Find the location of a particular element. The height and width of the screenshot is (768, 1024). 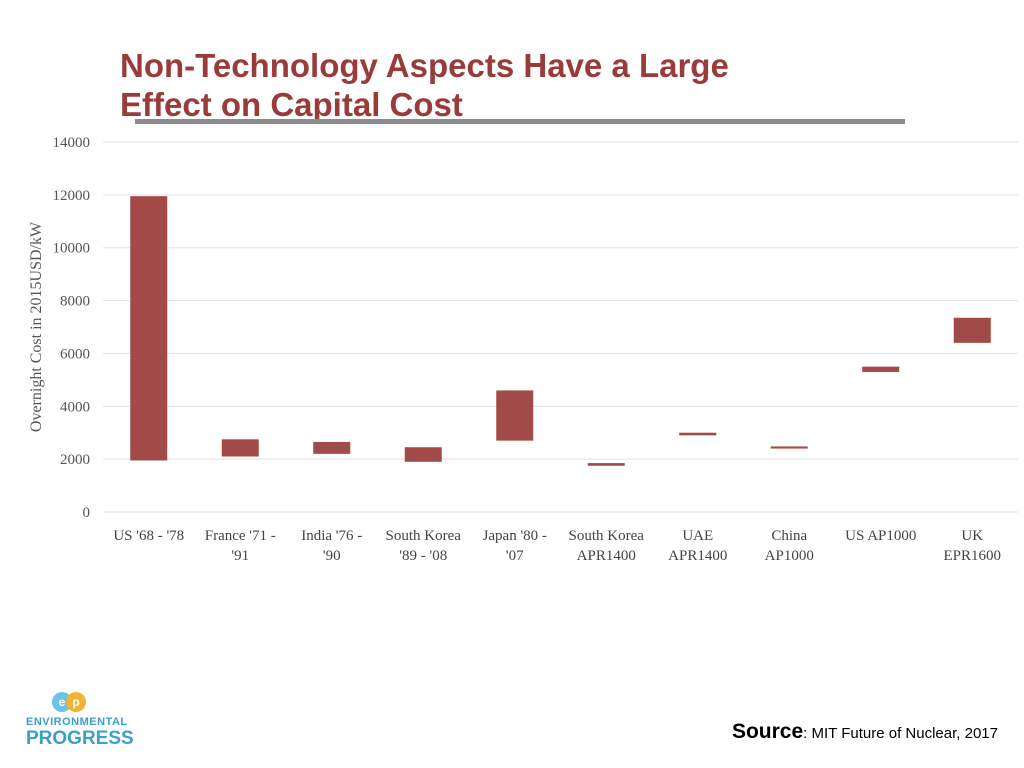

x-tick-label: UAE APR1400 is located at coordinates (697, 546).